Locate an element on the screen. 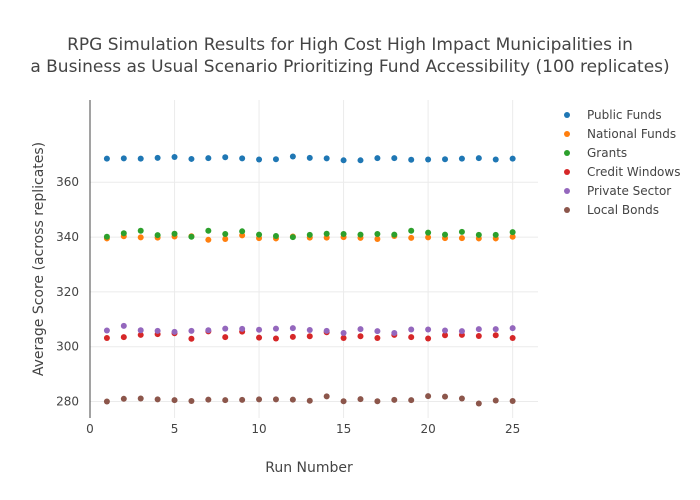  legend-item: Private Sector is located at coordinates (617, 191).